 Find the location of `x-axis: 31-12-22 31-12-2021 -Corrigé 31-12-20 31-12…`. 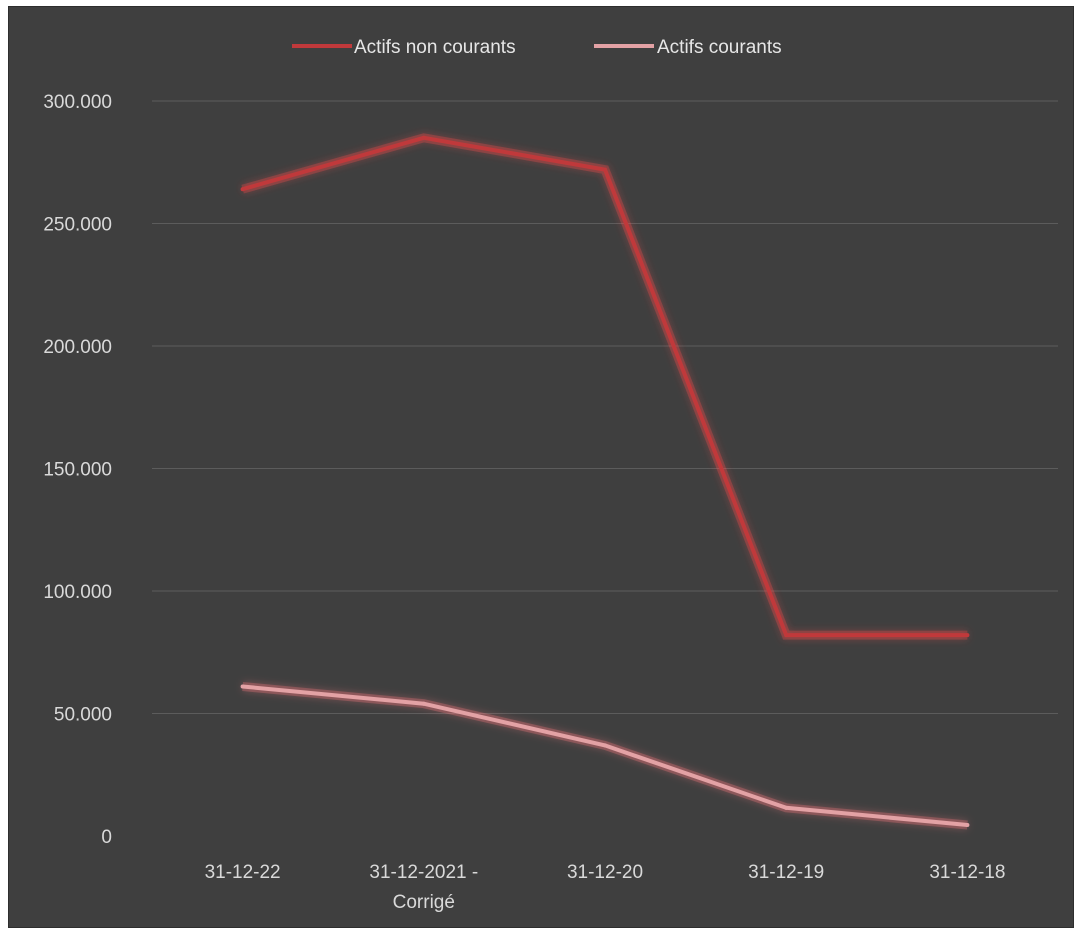

x-axis: 31-12-22 31-12-2021 -Corrigé 31-12-20 31-12… is located at coordinates (605, 887).